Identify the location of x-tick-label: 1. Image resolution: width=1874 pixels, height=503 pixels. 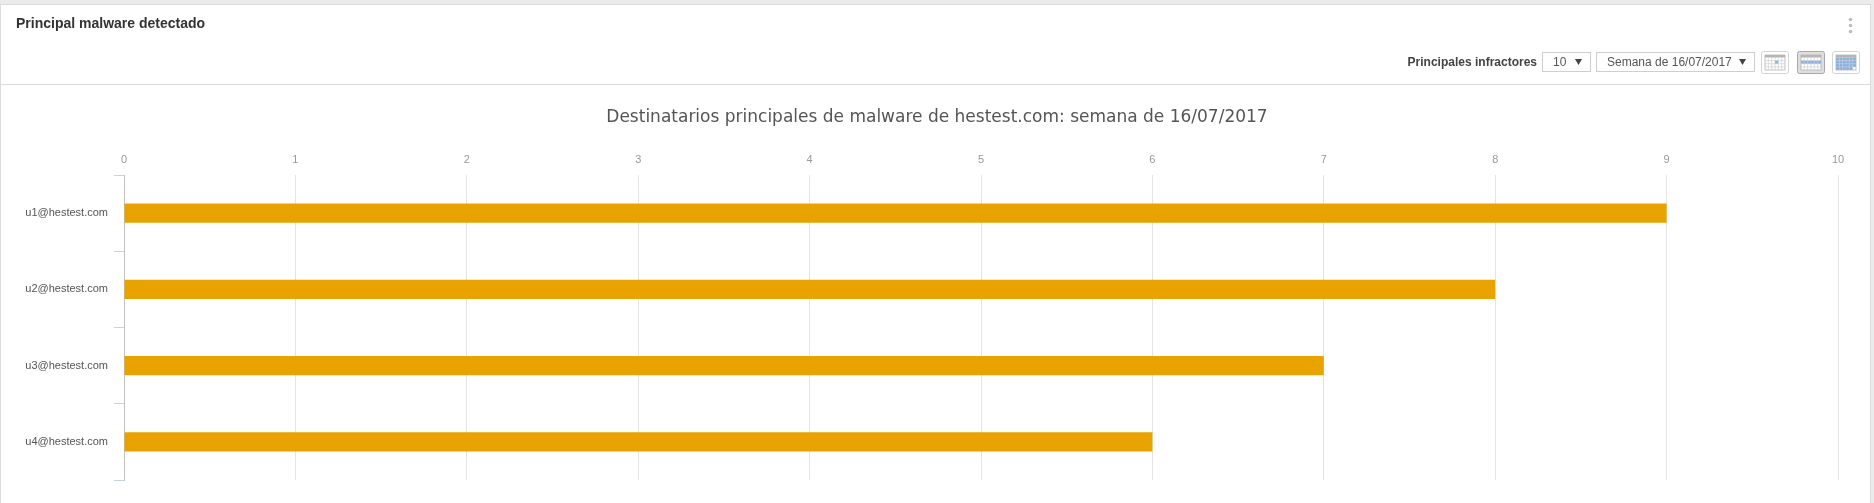
(295, 159).